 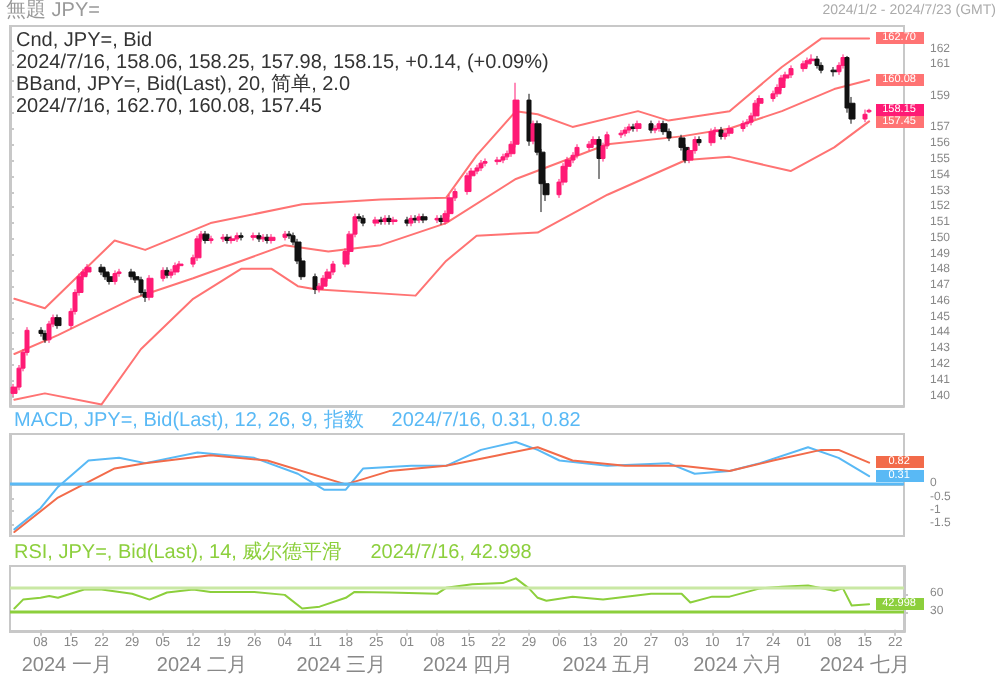 I want to click on x2-tick-label: 2024 六月, so click(x=738, y=665).